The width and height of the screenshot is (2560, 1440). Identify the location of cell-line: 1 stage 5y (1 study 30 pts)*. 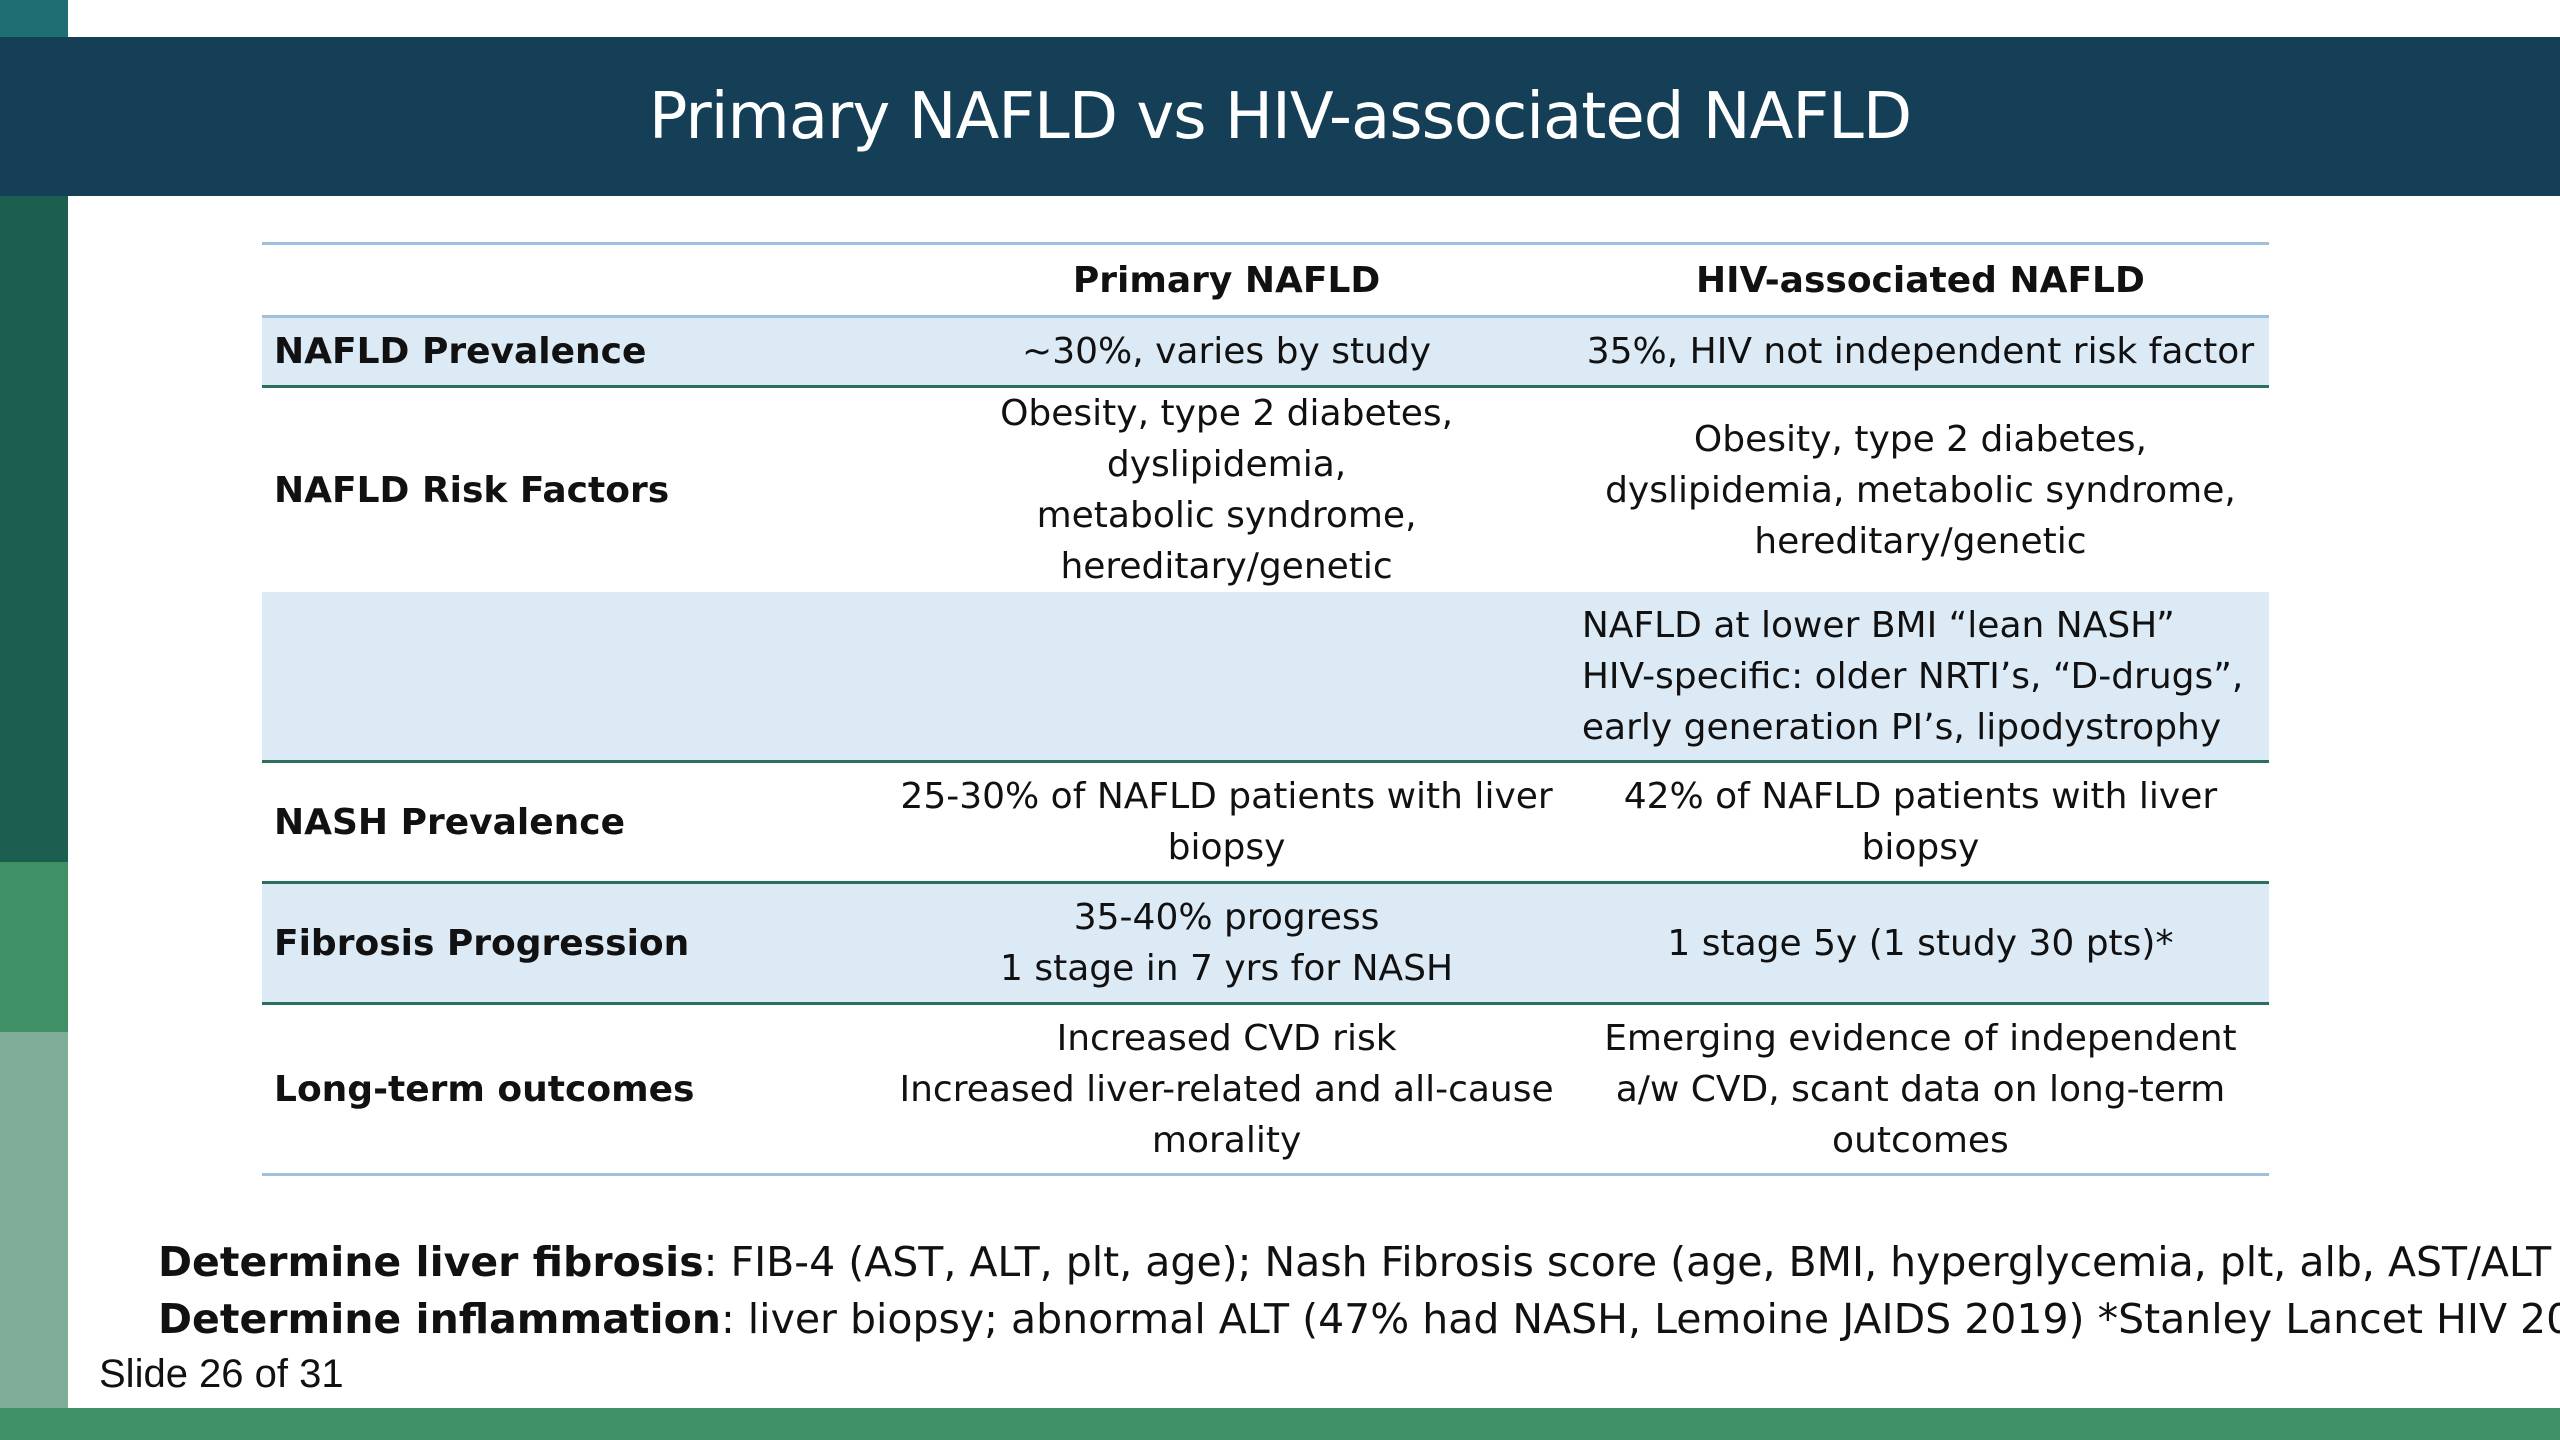
(1920, 943).